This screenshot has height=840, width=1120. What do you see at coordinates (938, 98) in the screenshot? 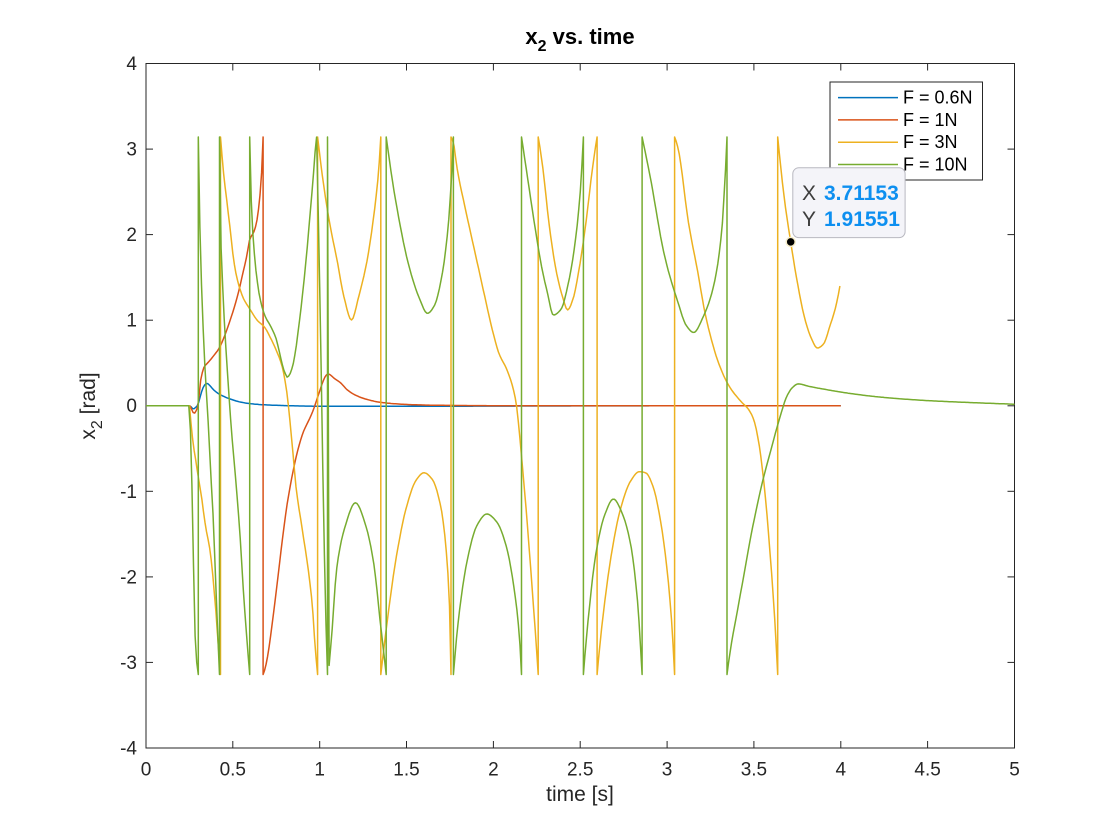
I see `svg-text: F = 0.6N` at bounding box center [938, 98].